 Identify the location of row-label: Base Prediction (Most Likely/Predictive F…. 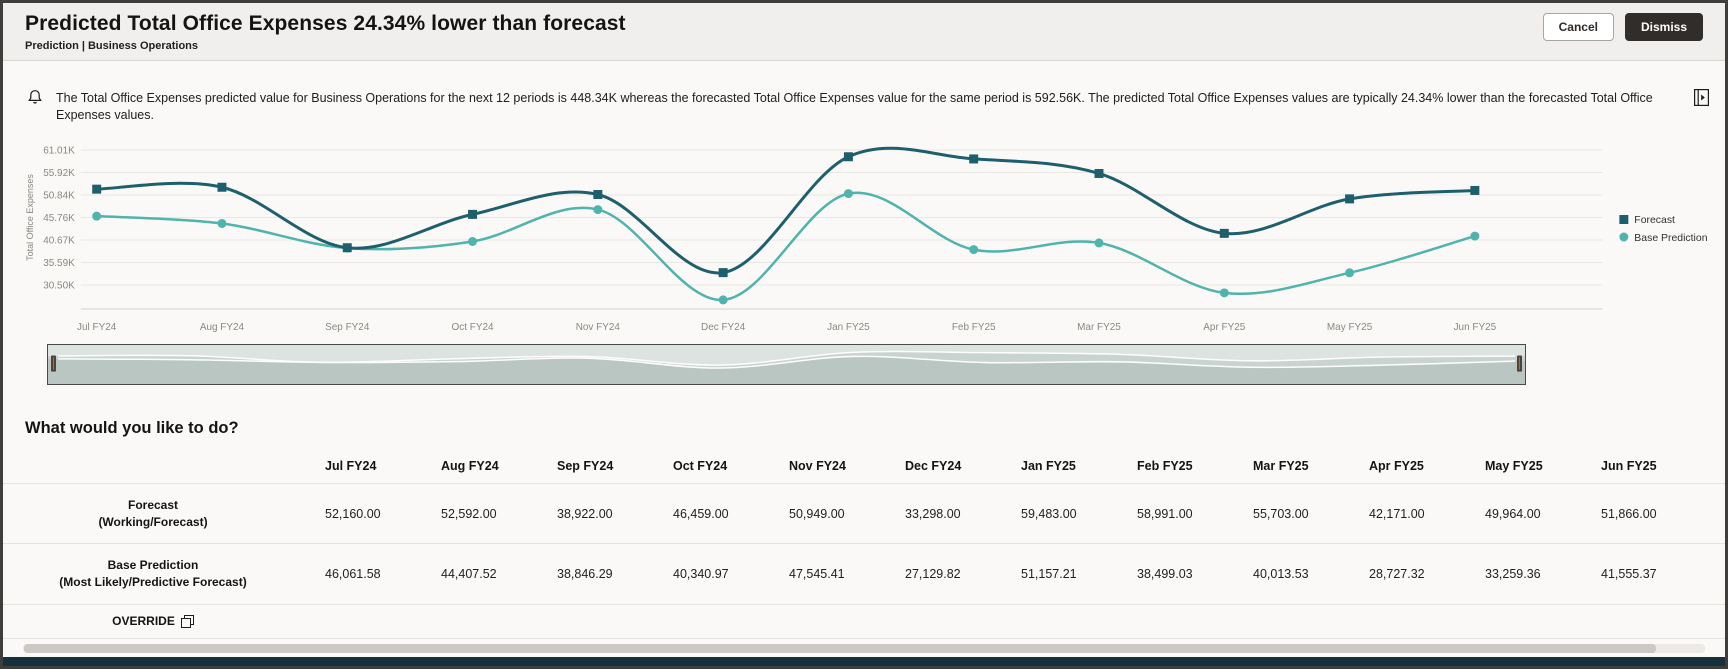
(153, 574).